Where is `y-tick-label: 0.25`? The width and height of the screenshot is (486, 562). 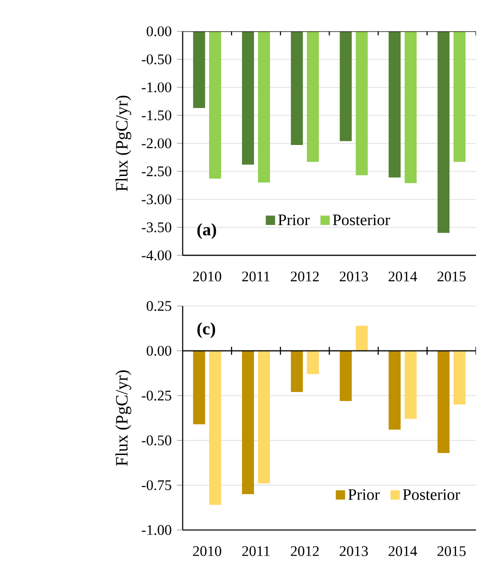 y-tick-label: 0.25 is located at coordinates (159, 306).